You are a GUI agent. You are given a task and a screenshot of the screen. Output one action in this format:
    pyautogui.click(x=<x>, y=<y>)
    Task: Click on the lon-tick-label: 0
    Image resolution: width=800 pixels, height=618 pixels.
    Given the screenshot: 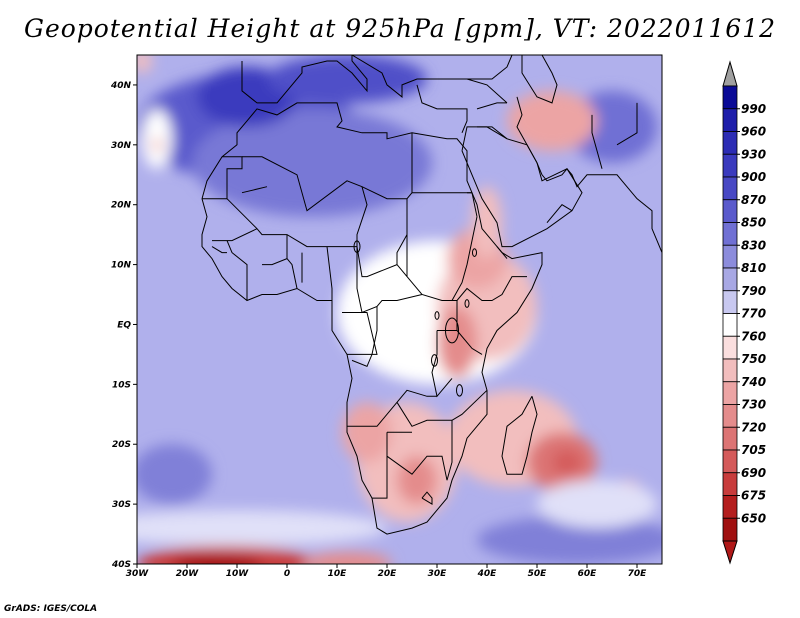 What is the action you would take?
    pyautogui.click(x=287, y=574)
    